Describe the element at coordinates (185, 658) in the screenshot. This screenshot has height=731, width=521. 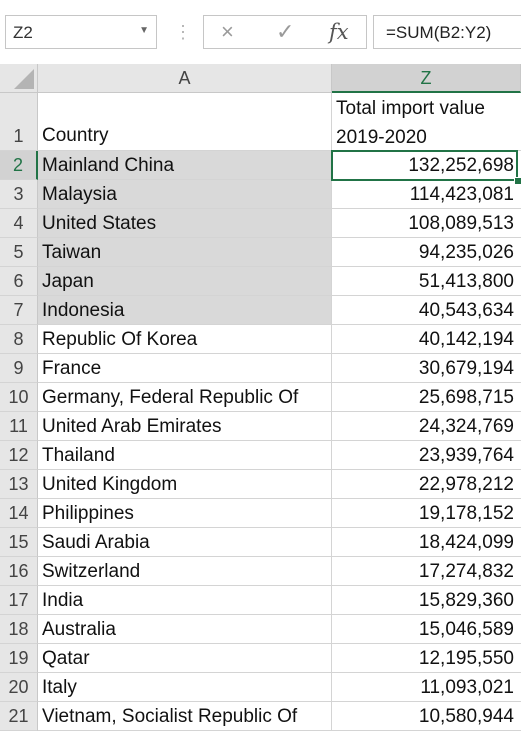
I see `cell-country: Qatar` at that location.